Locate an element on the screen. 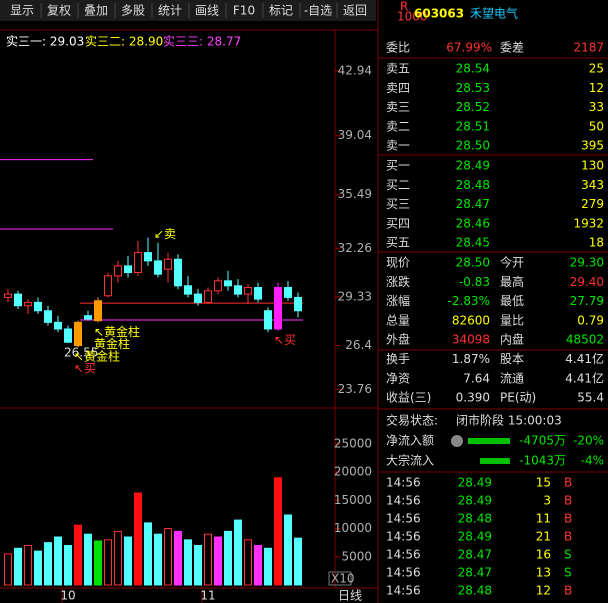 This screenshot has height=603, width=608. volume-tick-label: 5000 is located at coordinates (356, 556).